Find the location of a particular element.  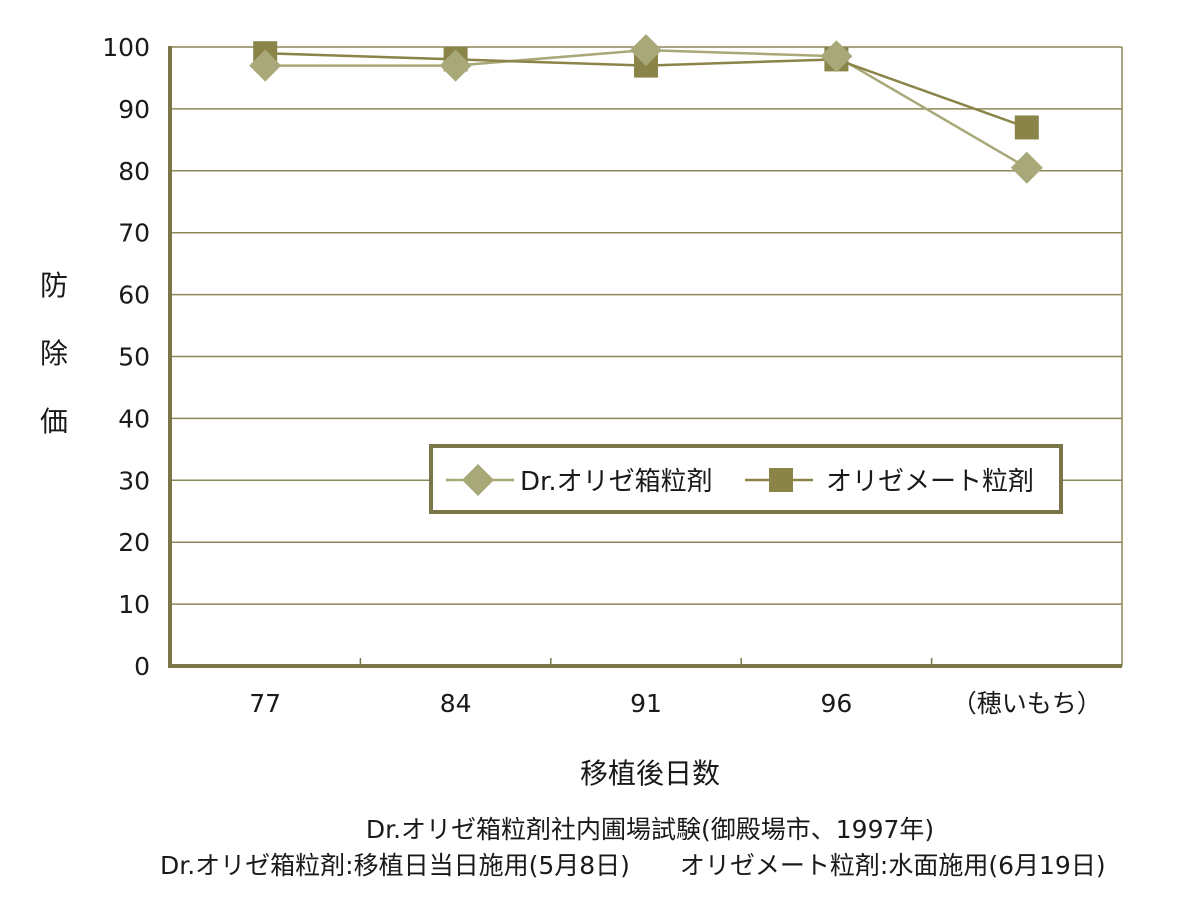

y-axis-label-char-2: 除 is located at coordinates (54, 353).